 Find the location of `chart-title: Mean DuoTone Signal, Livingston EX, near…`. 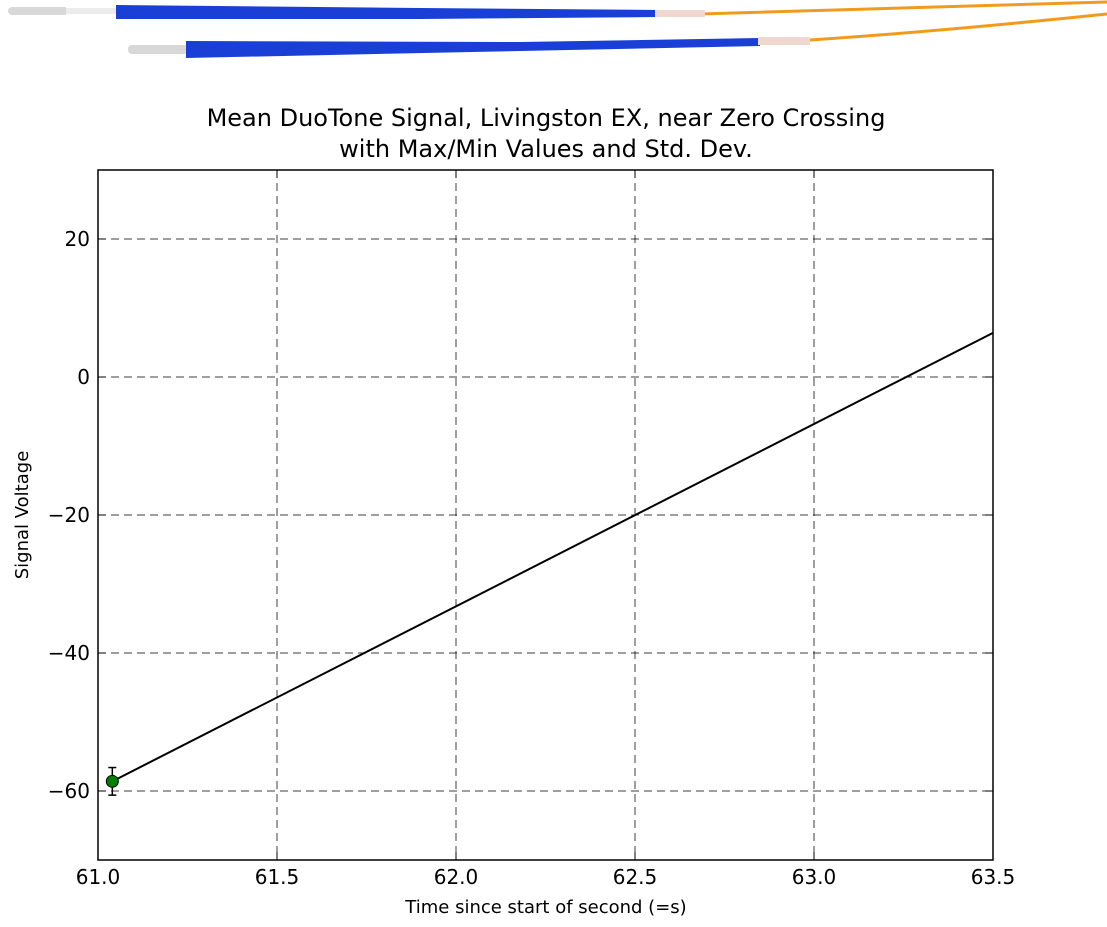

chart-title: Mean DuoTone Signal, Livingston EX, near… is located at coordinates (546, 118).